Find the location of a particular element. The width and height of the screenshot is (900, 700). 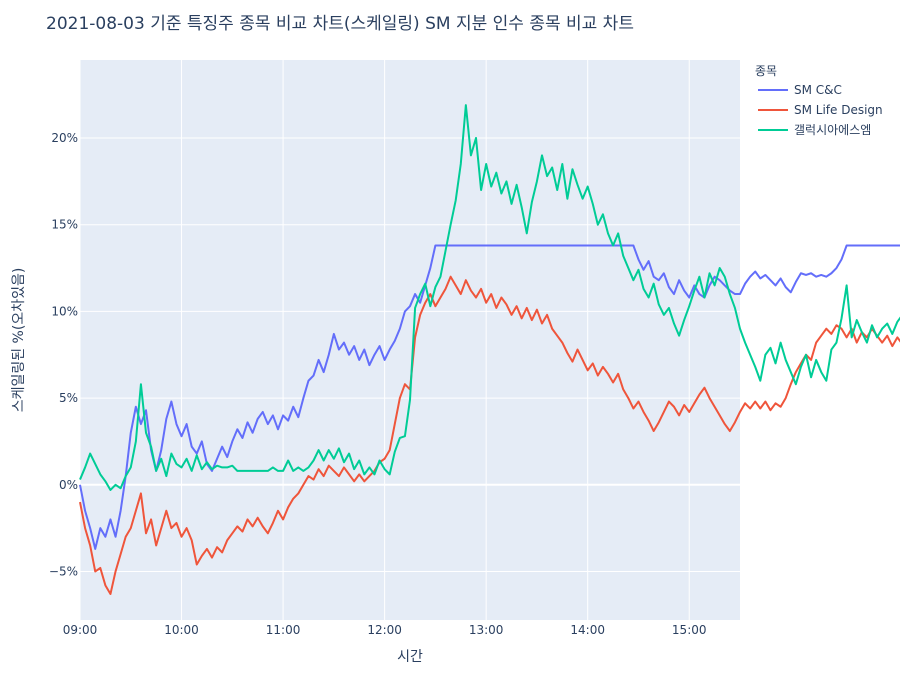

y-tick-label: 20% is located at coordinates (64, 138).